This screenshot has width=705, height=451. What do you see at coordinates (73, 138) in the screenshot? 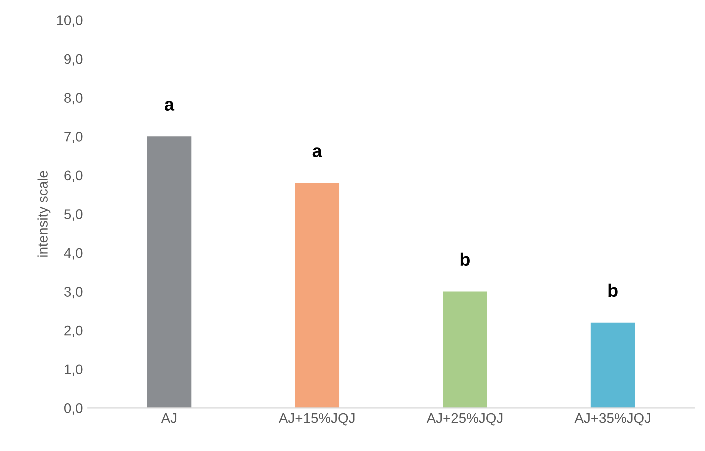
I see `y-tick-label: 7,0` at bounding box center [73, 138].